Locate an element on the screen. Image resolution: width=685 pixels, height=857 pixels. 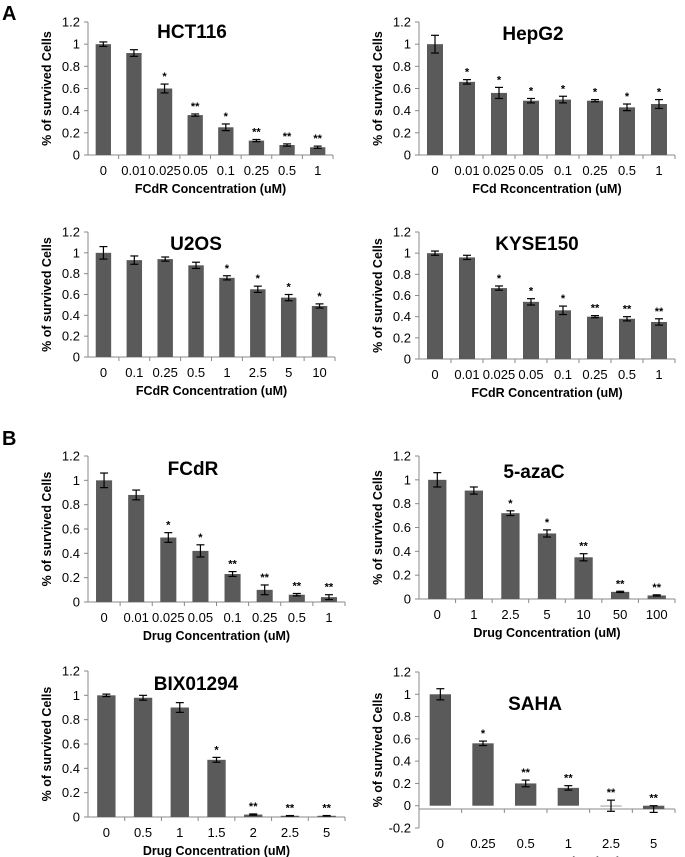
chart-title: KYSE150 is located at coordinates (536, 244).